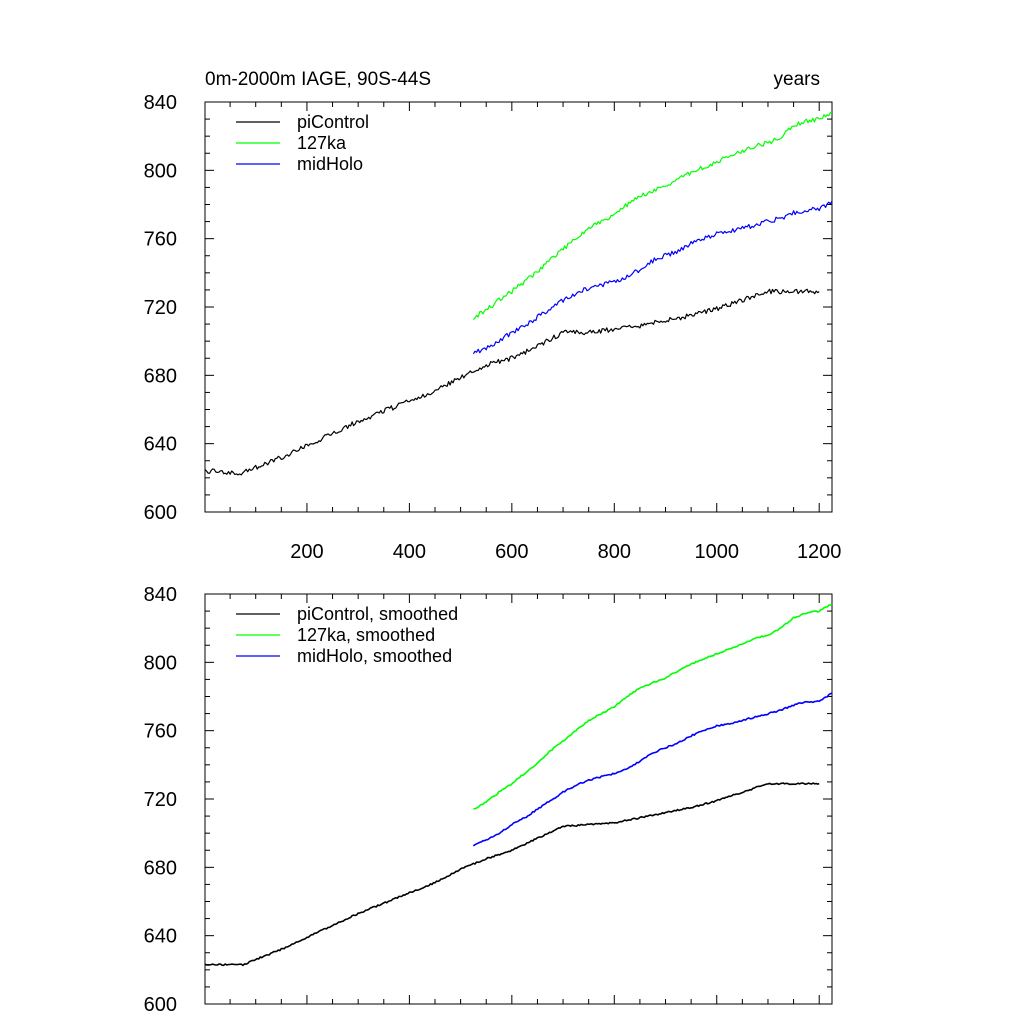 The width and height of the screenshot is (1024, 1024). Describe the element at coordinates (797, 79) in the screenshot. I see `chart-title-right: years` at that location.